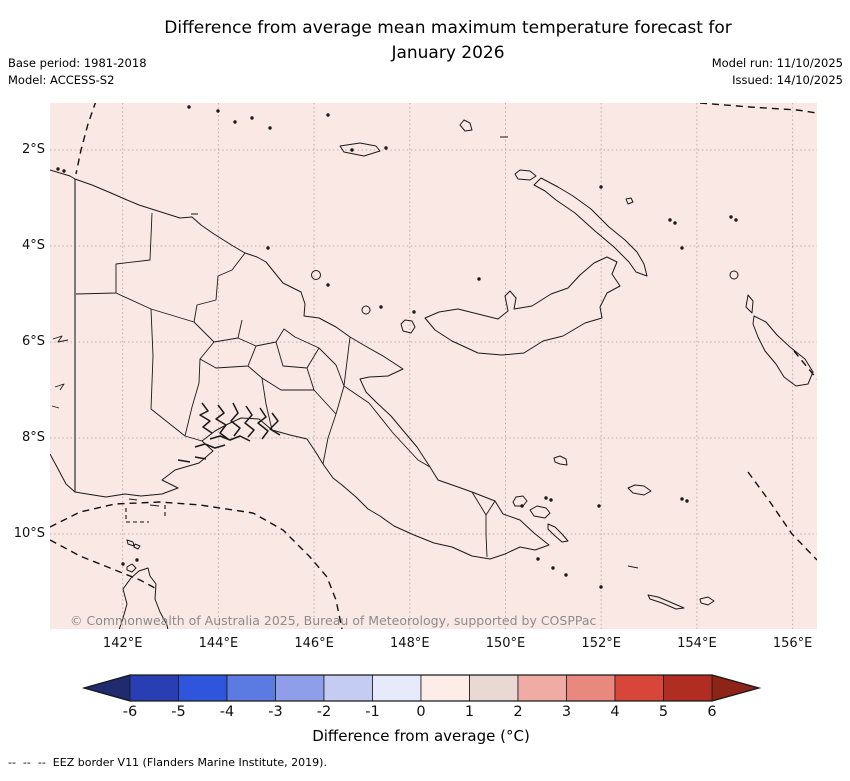 The width and height of the screenshot is (850, 781). What do you see at coordinates (469, 712) in the screenshot?
I see `colorbar-tick: 1` at bounding box center [469, 712].